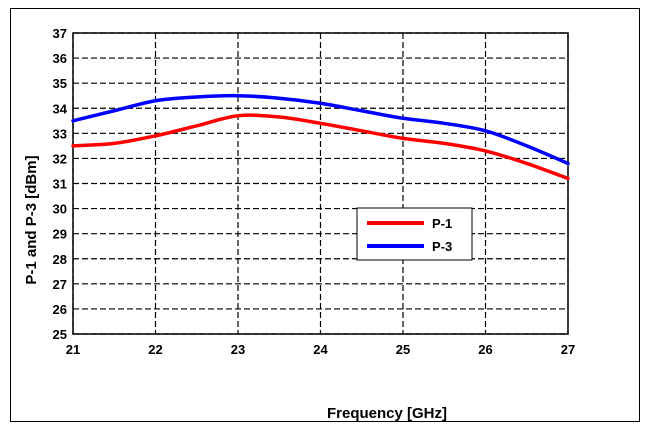  Describe the element at coordinates (155, 349) in the screenshot. I see `x-tick-label: 22` at that location.